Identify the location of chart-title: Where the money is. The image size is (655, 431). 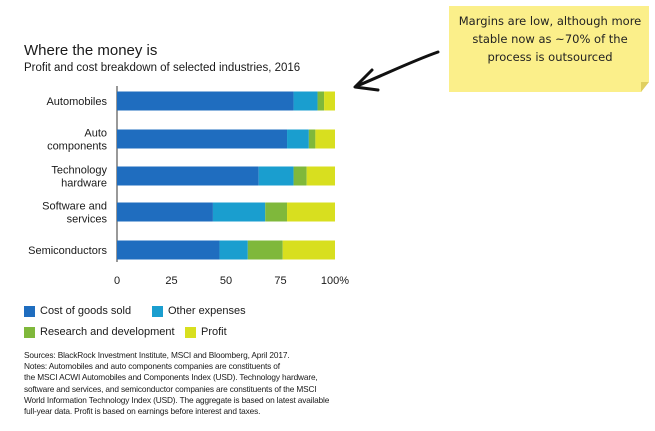
(91, 50).